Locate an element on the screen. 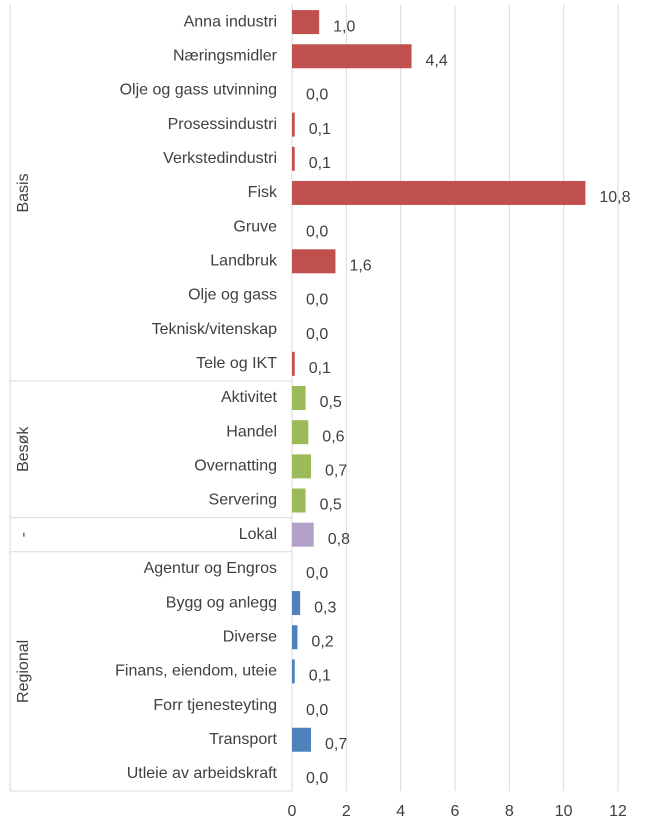 This screenshot has width=657, height=830. y-tick-label: Fisk is located at coordinates (263, 192).